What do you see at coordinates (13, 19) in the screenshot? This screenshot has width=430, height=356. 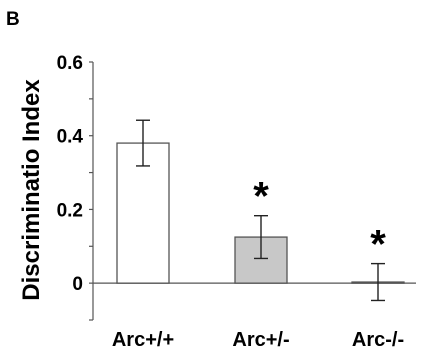 I see `panel-label: B` at bounding box center [13, 19].